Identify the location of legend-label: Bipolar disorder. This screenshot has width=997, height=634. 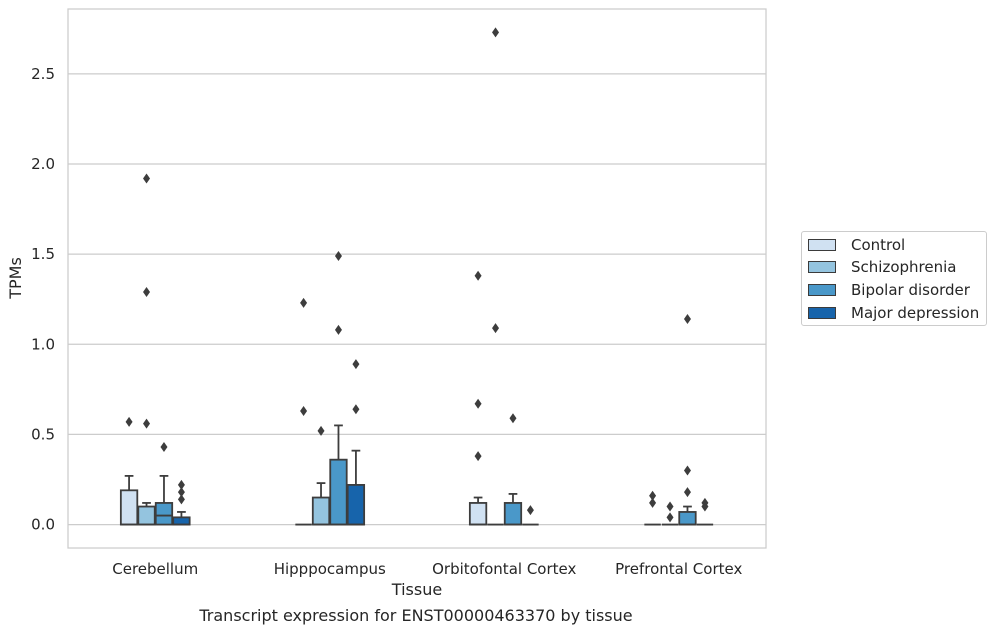
(910, 290).